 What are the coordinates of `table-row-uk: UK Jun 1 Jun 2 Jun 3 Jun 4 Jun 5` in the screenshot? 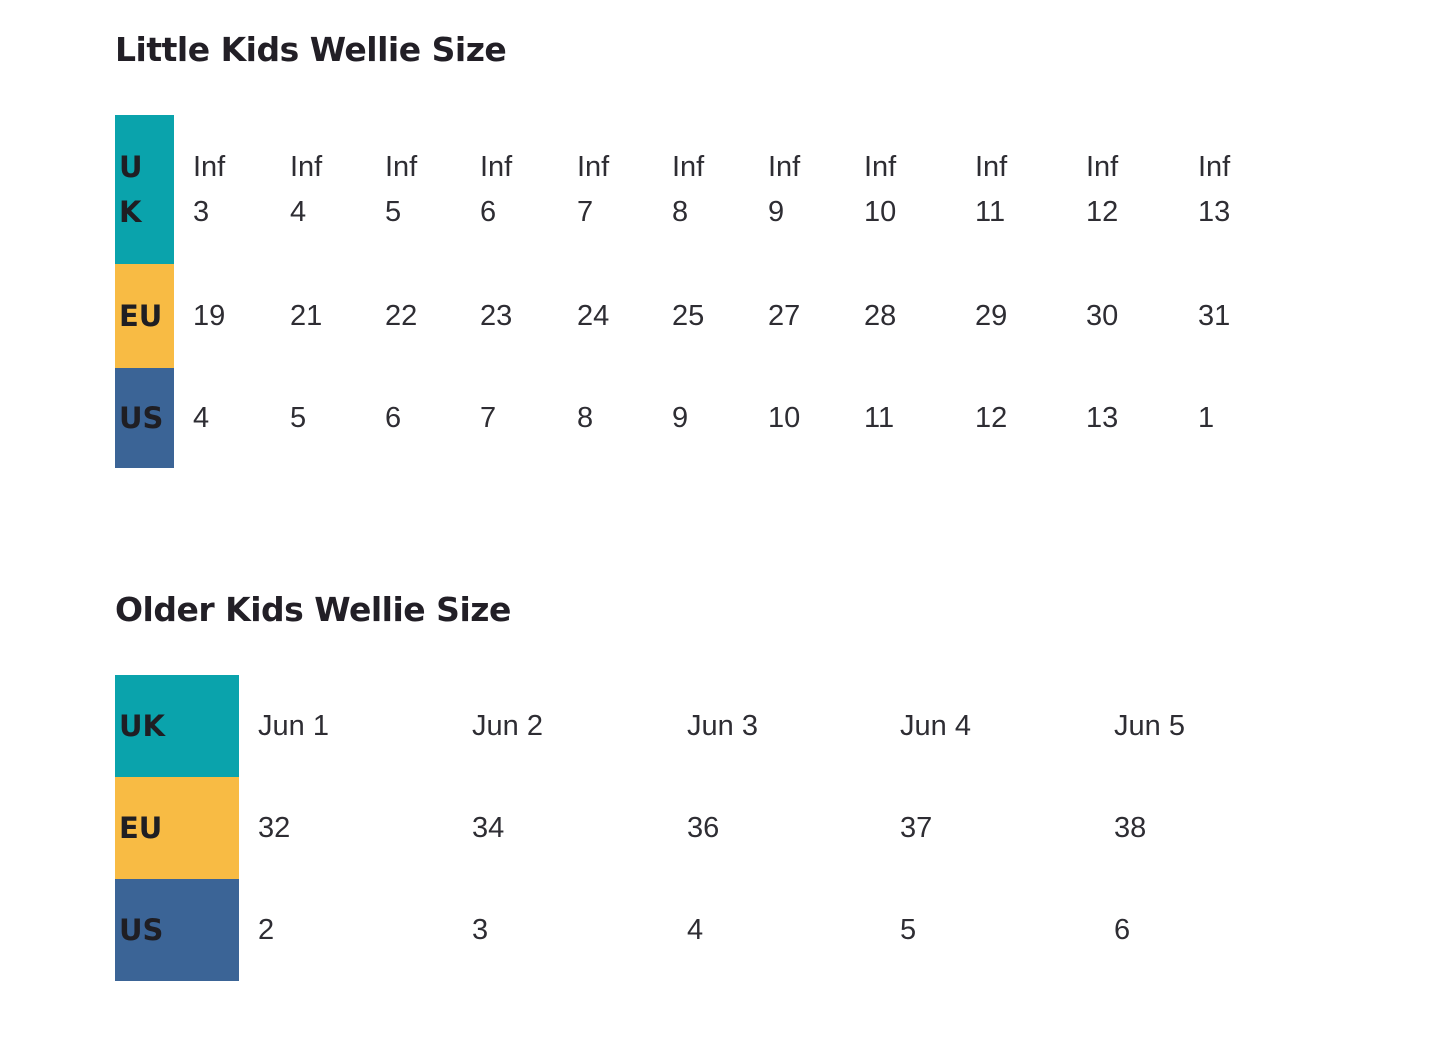 It's located at (712, 726).